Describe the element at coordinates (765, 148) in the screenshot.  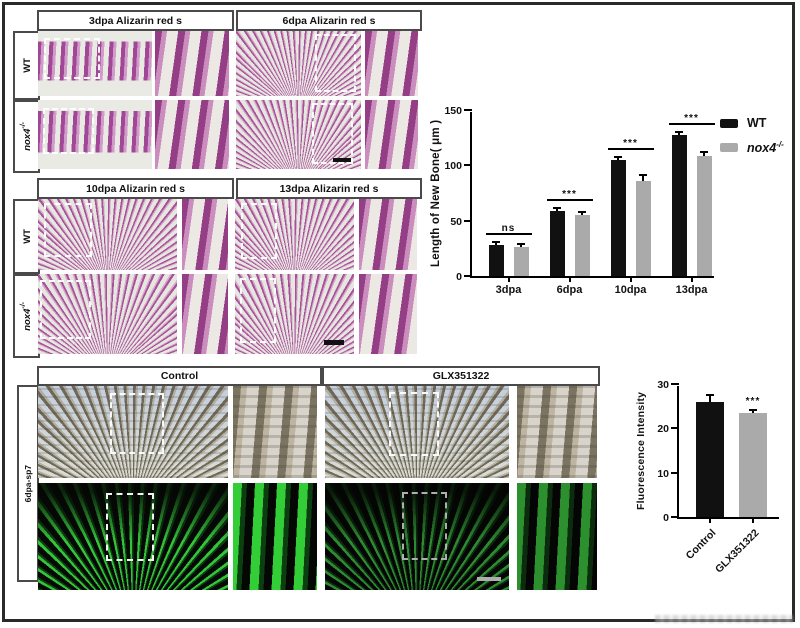
I see `legend-label: nox4-/-` at that location.